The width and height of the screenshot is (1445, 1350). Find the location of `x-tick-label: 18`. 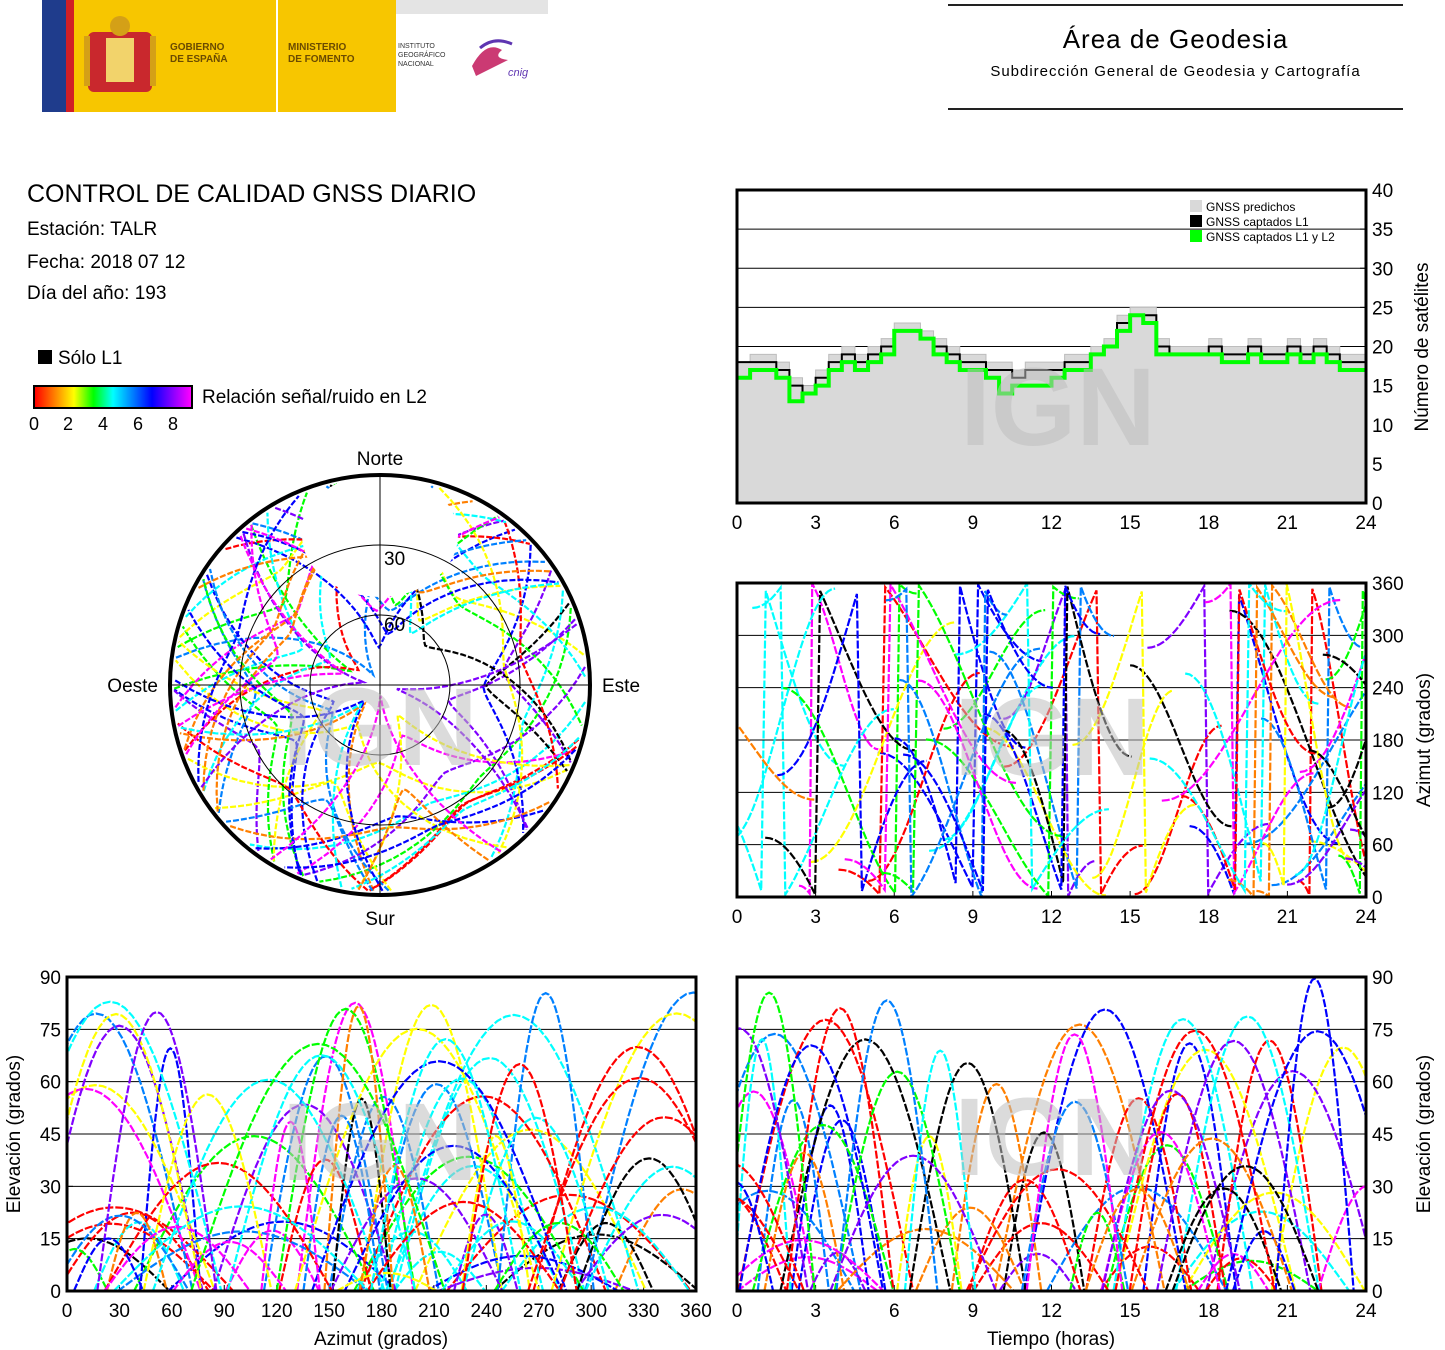

x-tick-label: 18 is located at coordinates (1208, 523).